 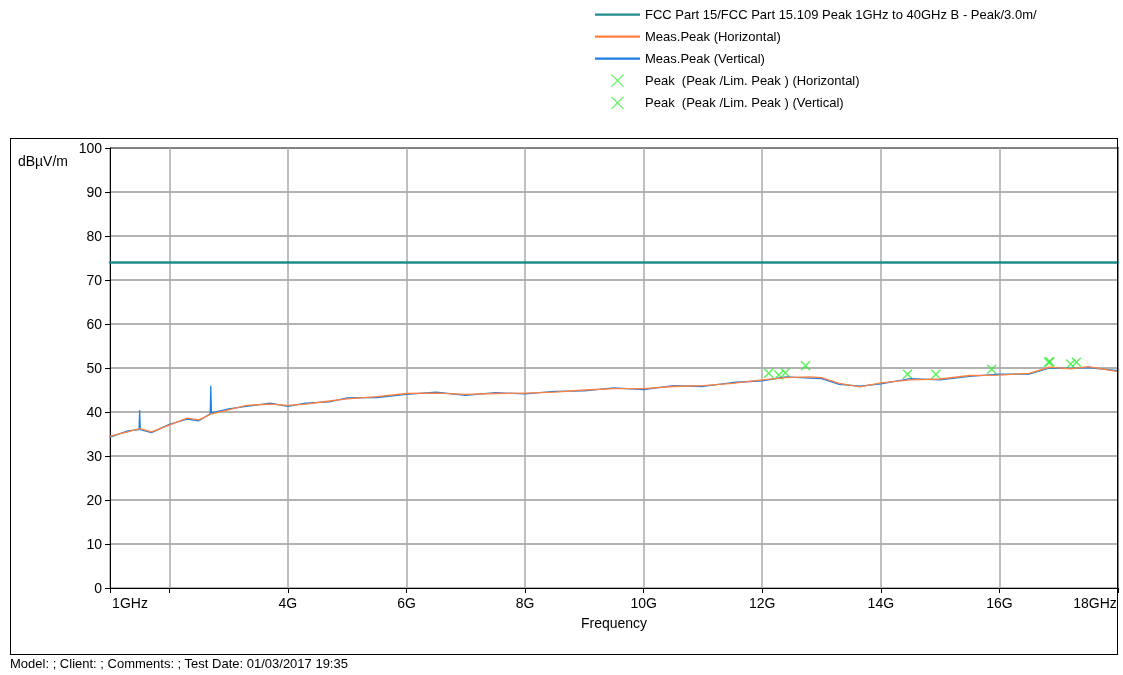 What do you see at coordinates (179, 663) in the screenshot?
I see `text: Model: ; Client: ; Comments: ; Test Date: 01/03/2017 19:35` at bounding box center [179, 663].